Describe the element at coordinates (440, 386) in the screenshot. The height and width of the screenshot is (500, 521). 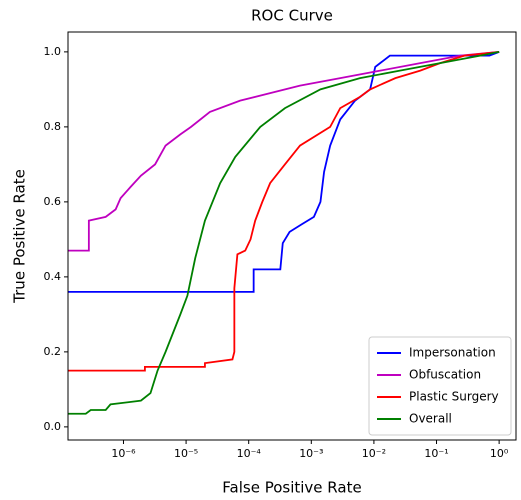
I see `legend-box` at that location.